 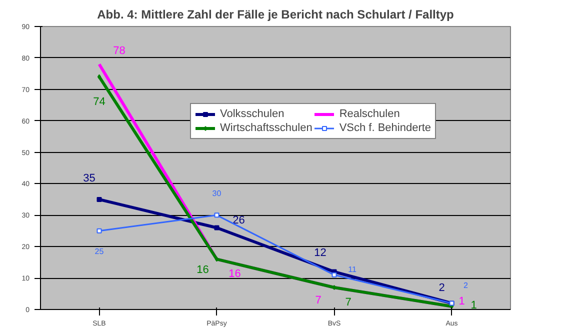 I want to click on legend-label: VSch f. Behinderte, so click(x=385, y=128).